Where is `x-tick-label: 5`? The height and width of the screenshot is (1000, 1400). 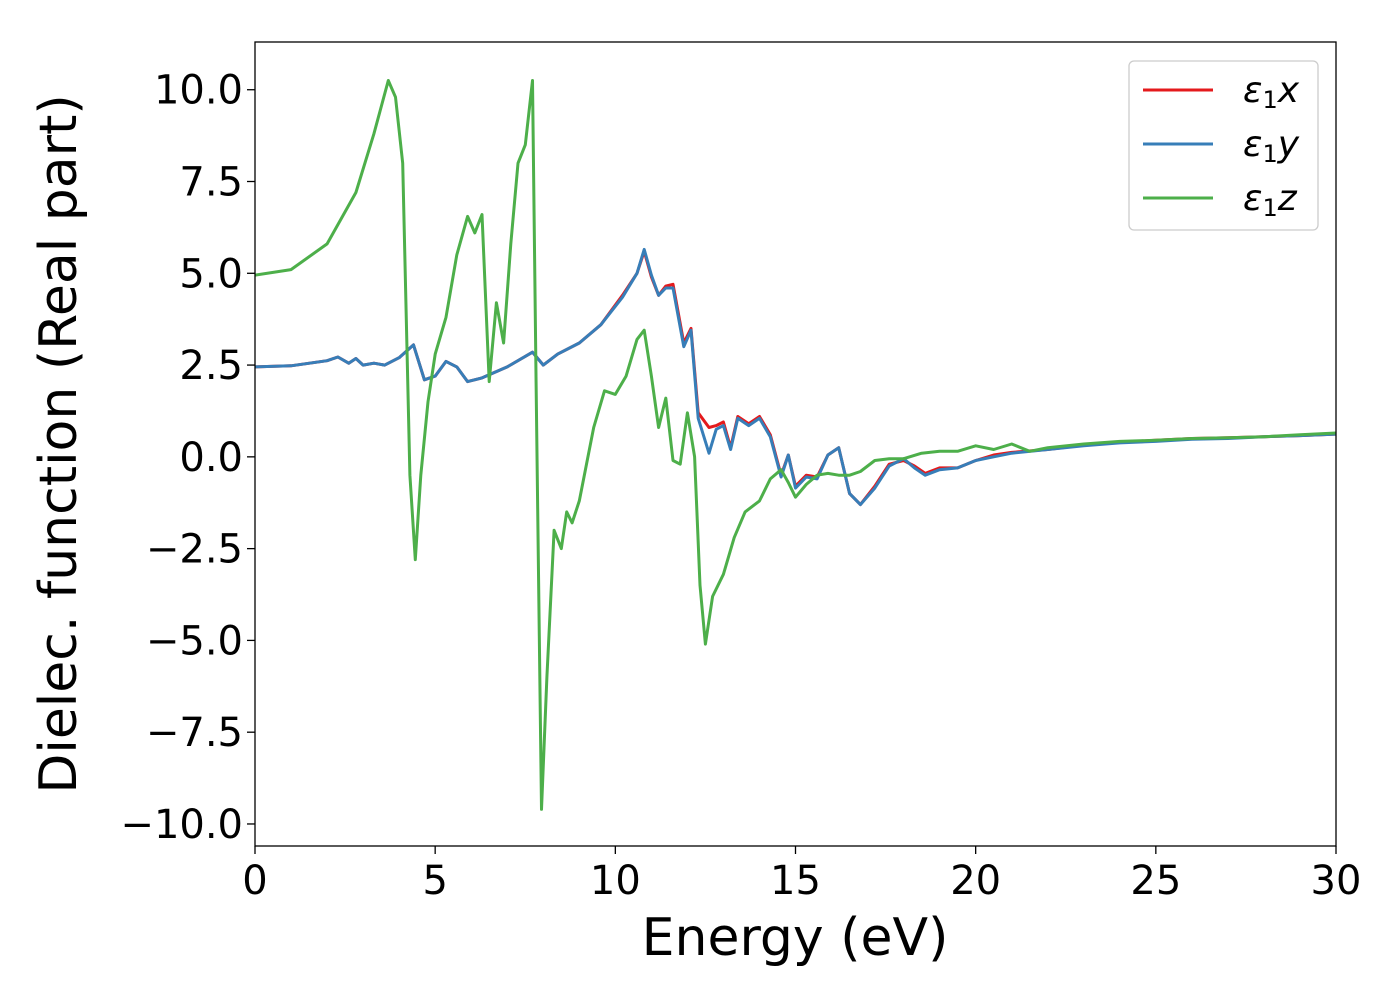
x-tick-label: 5 is located at coordinates (434, 881).